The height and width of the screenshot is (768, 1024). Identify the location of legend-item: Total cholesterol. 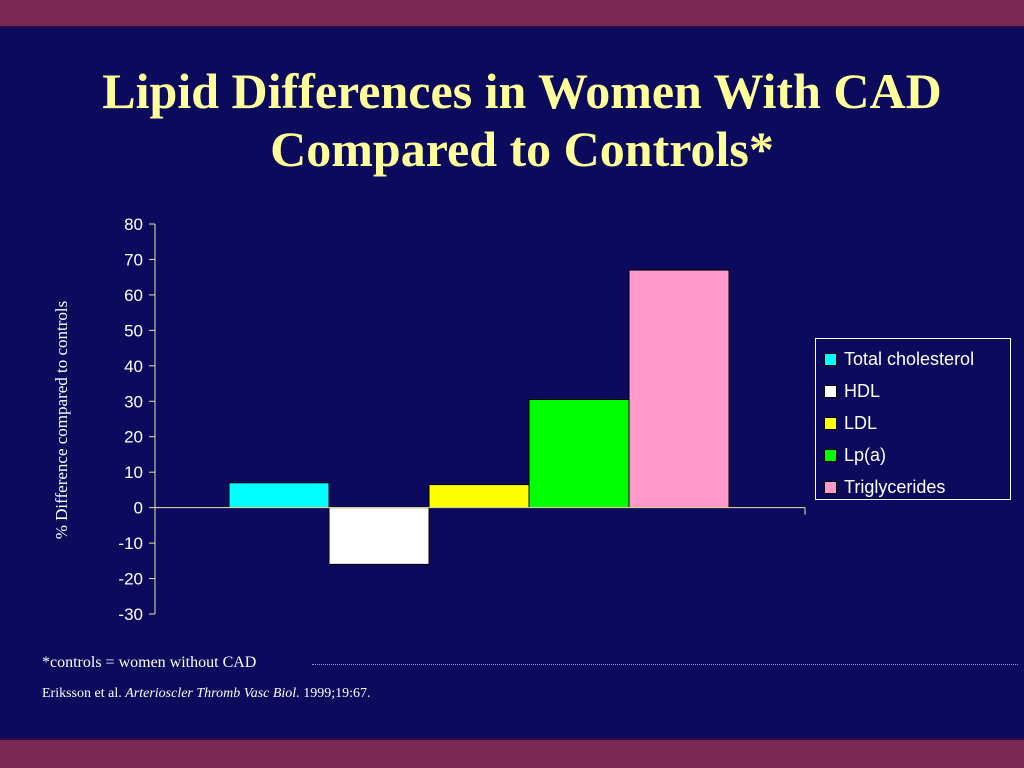
(917, 359).